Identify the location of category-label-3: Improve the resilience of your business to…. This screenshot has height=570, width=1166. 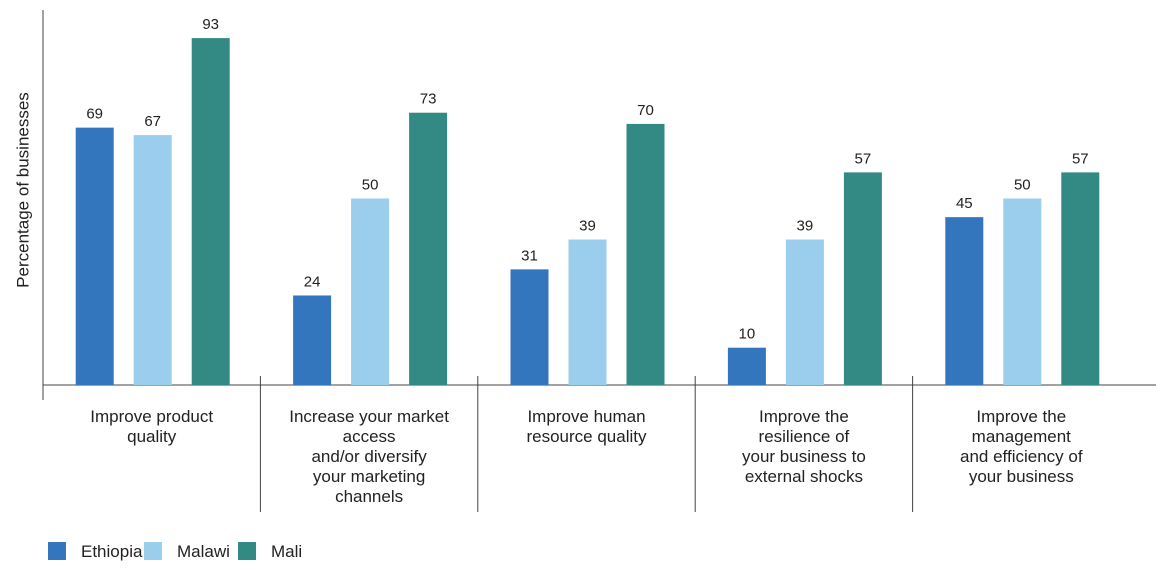
(804, 446).